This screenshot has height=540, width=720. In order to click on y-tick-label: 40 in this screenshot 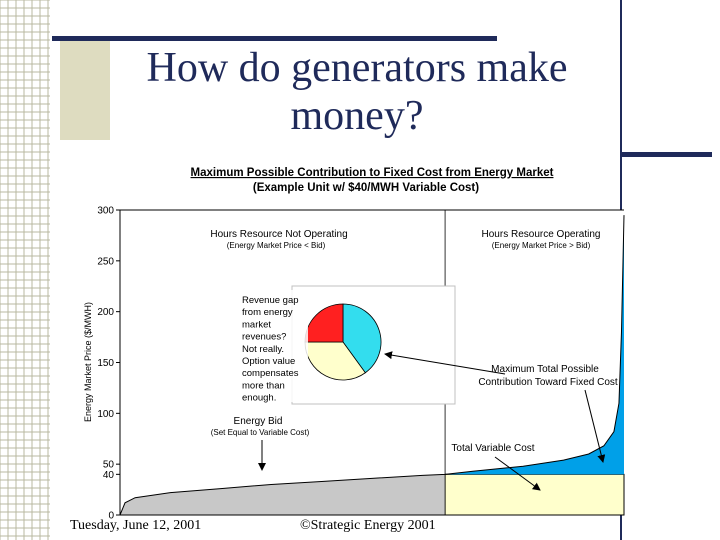, I will do `click(109, 475)`.